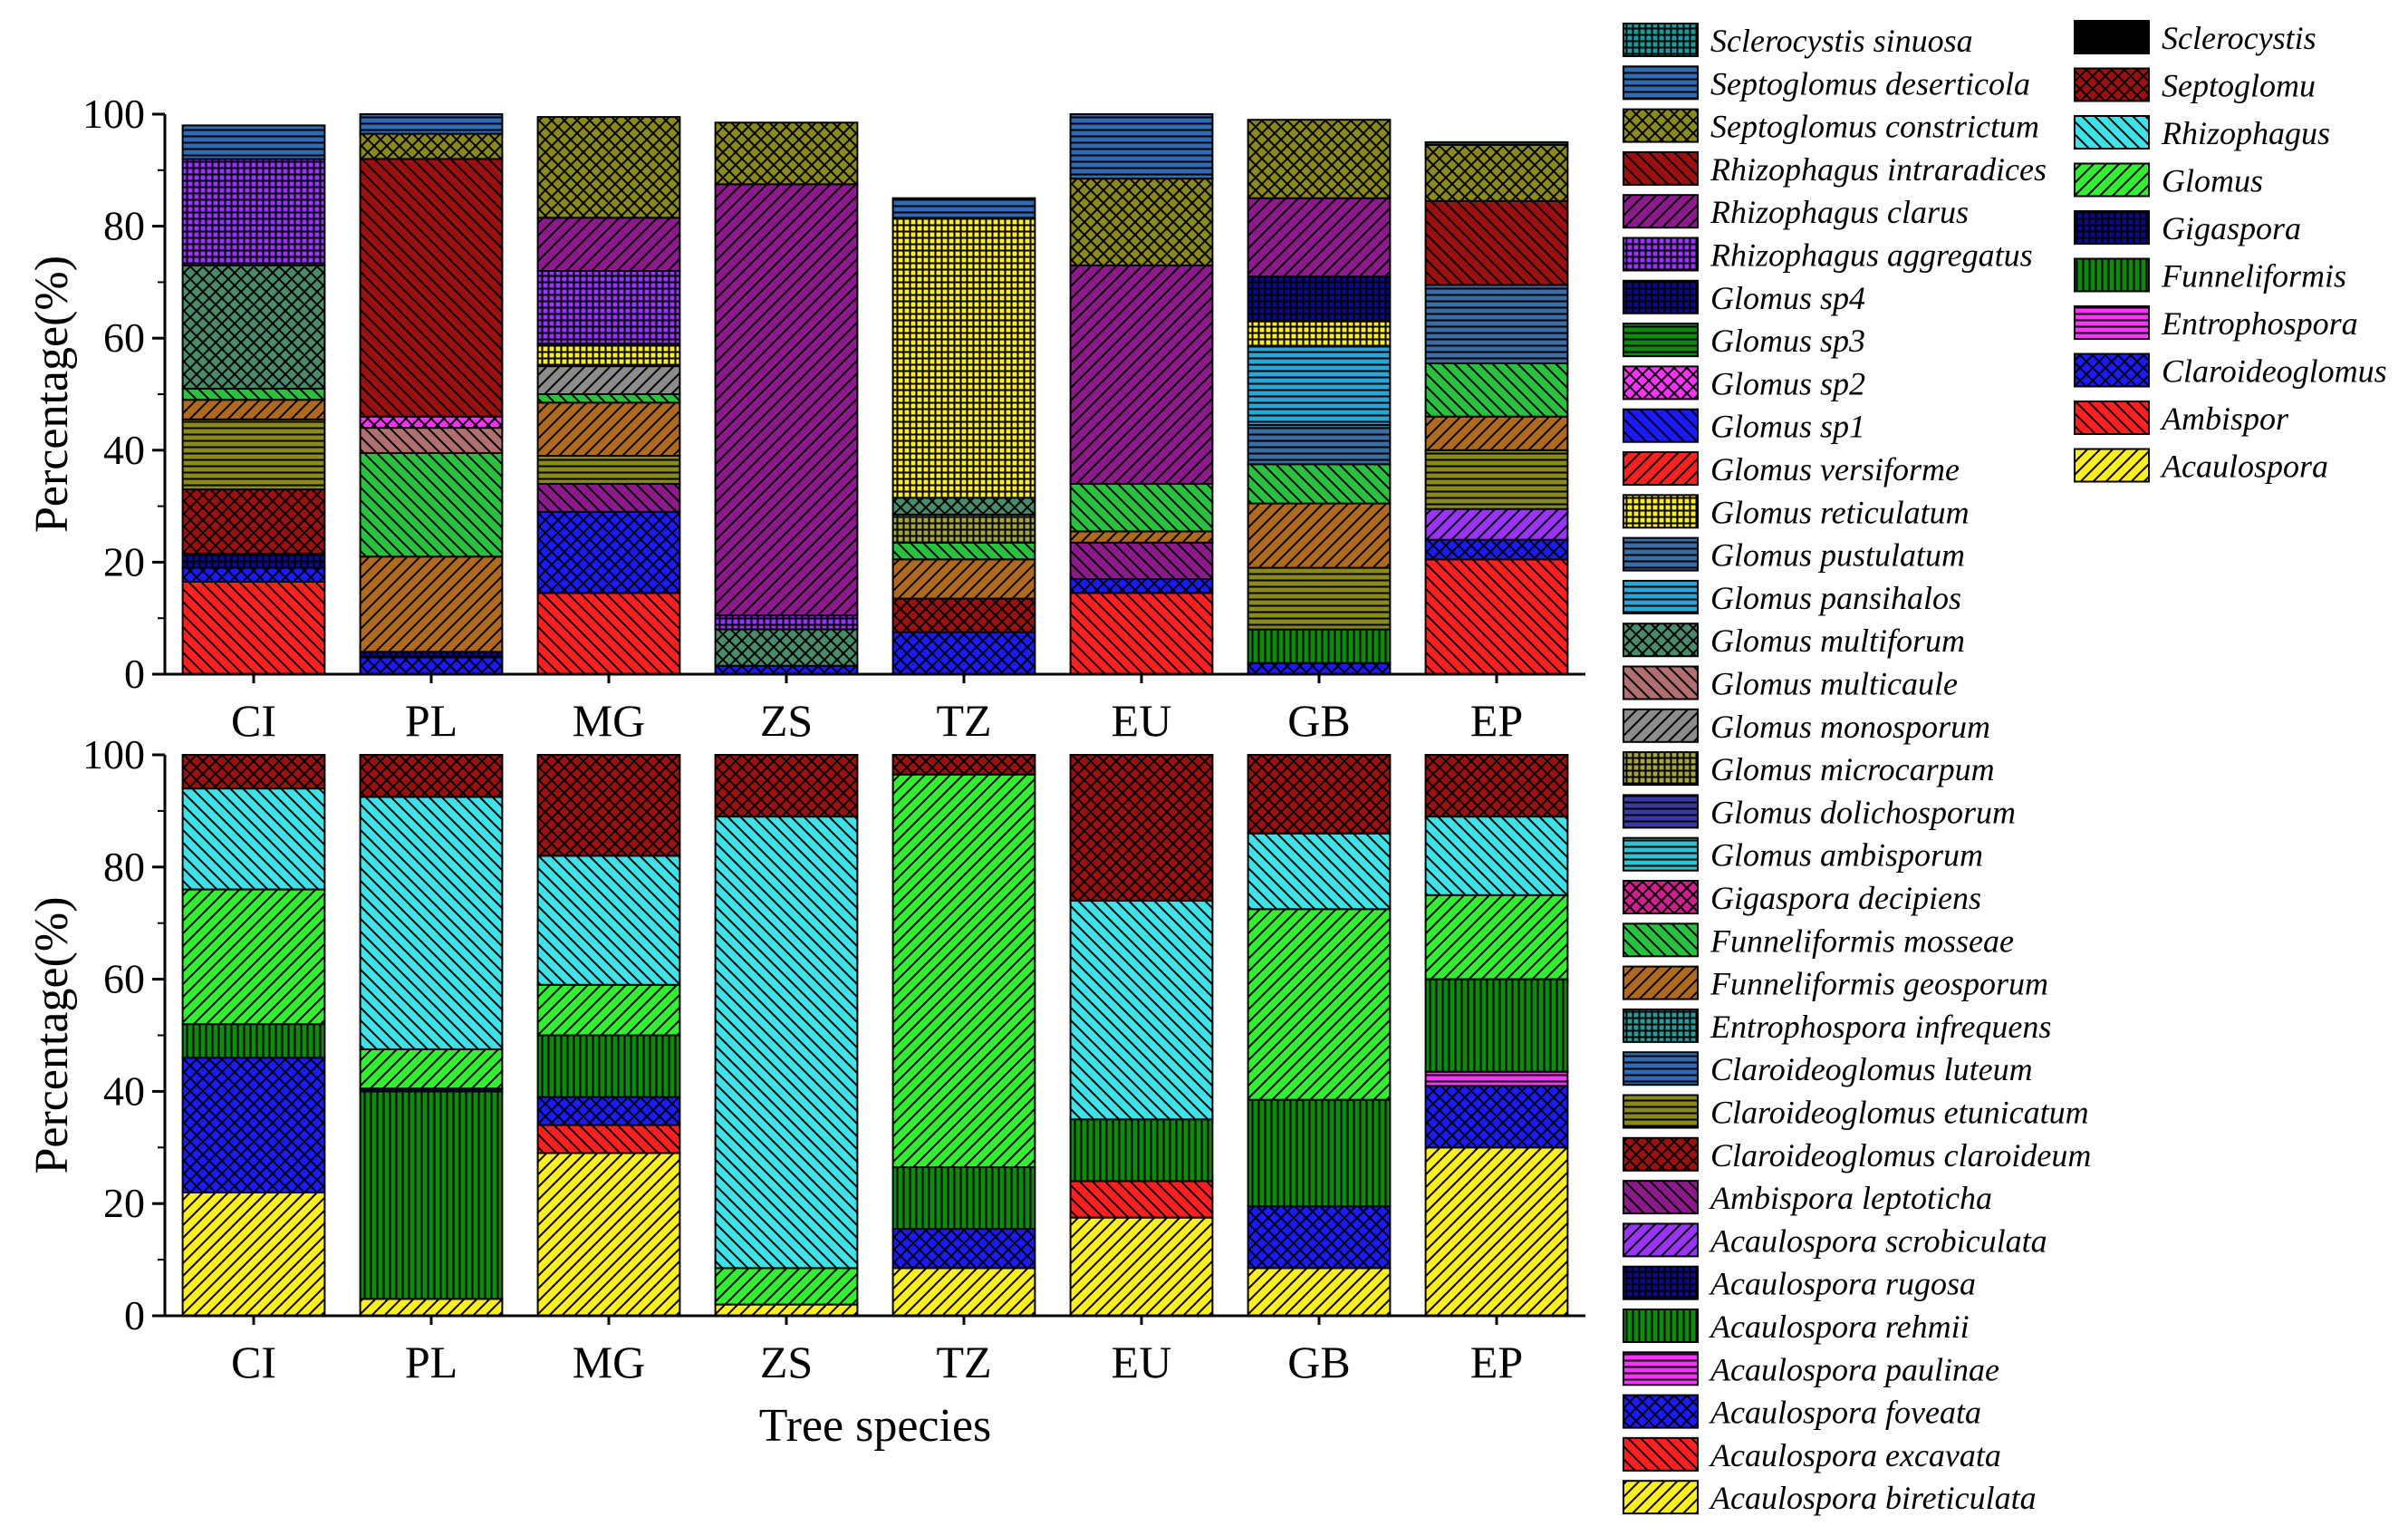 Image resolution: width=2408 pixels, height=1526 pixels. Describe the element at coordinates (1141, 222) in the screenshot. I see `bar-segment-eu-septoglomus-constrictum` at that location.